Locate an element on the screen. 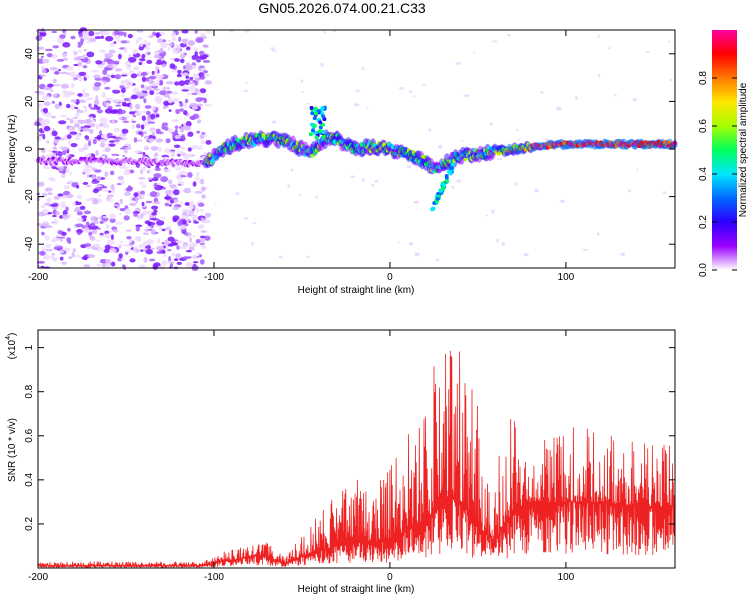  y-tick-label: -40 is located at coordinates (29, 244).